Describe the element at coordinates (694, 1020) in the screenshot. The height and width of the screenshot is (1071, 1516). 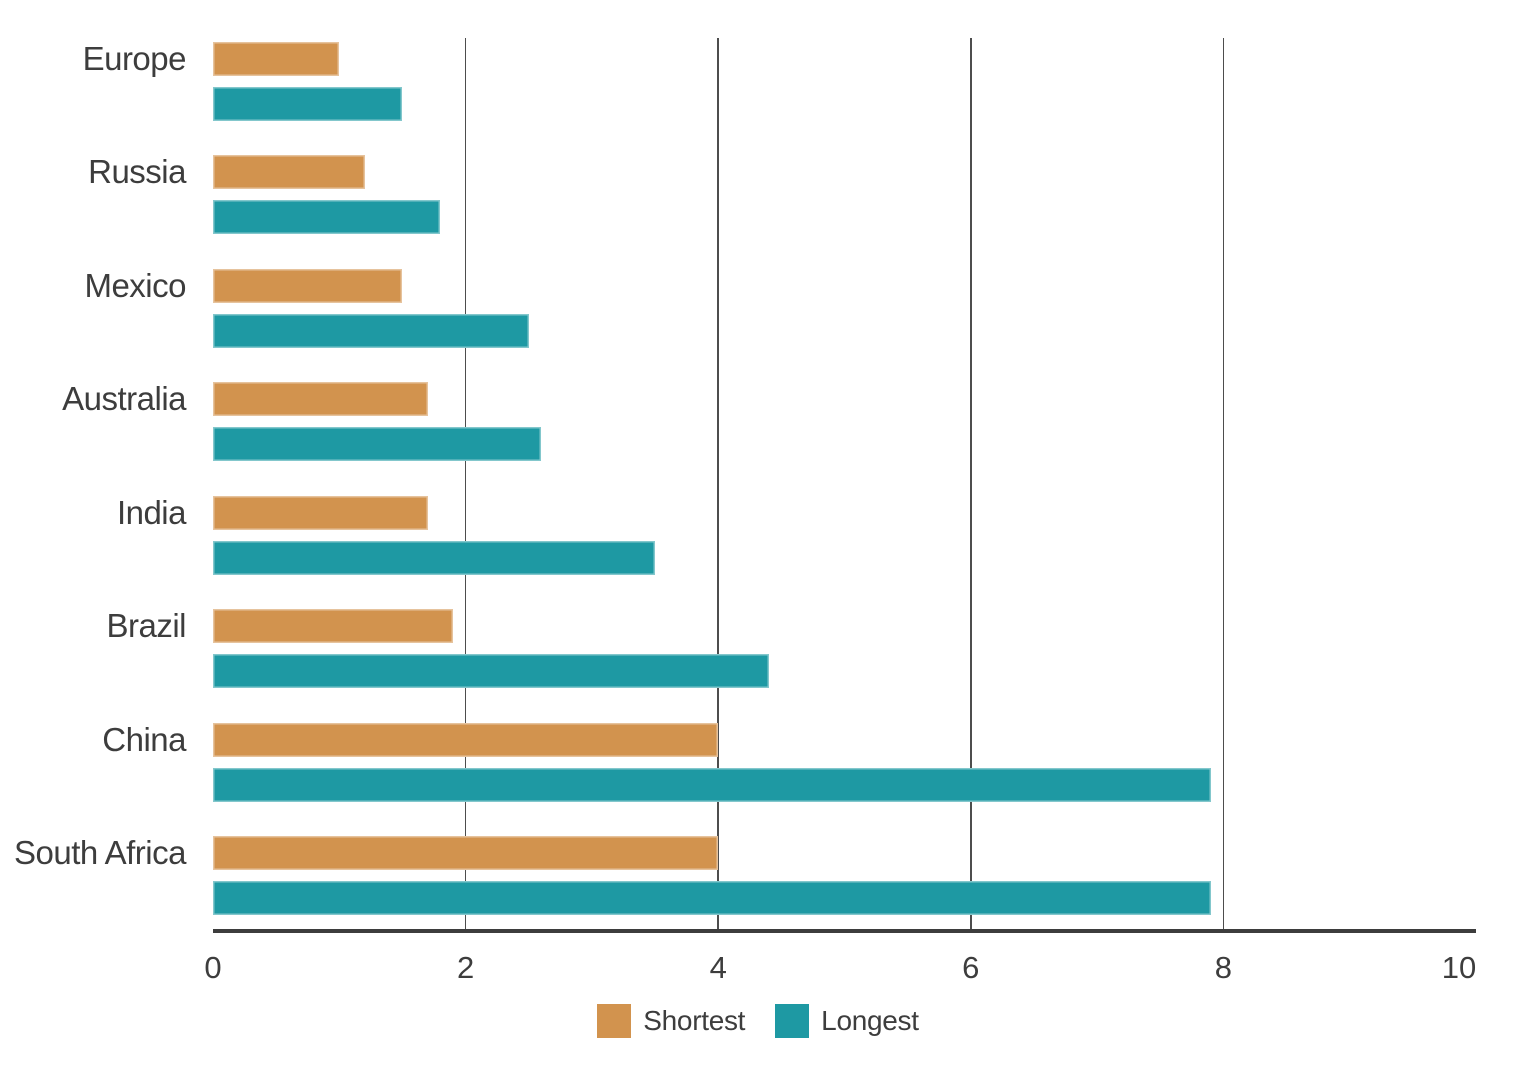
I see `legend-label-shortest: Shortest` at that location.